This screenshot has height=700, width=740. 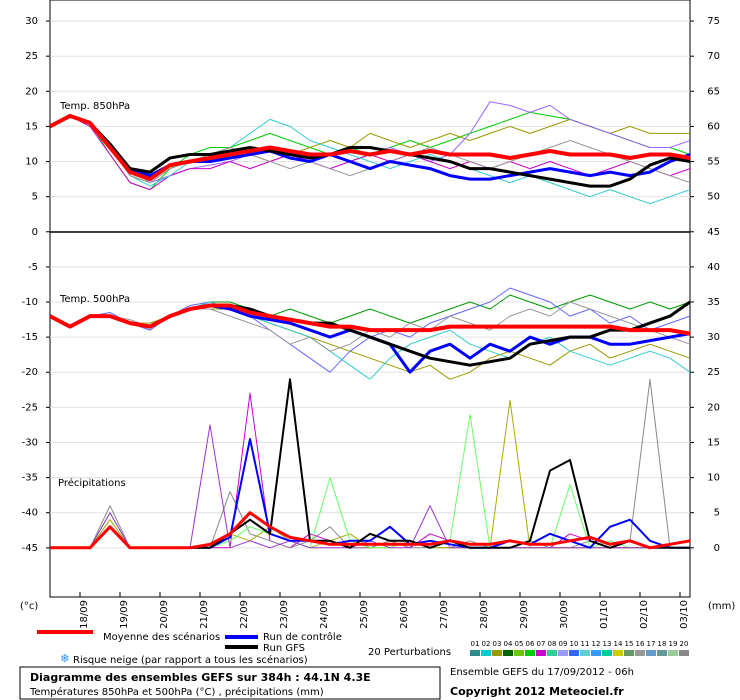 What do you see at coordinates (713, 478) in the screenshot?
I see `y2-tick-label: 10` at bounding box center [713, 478].